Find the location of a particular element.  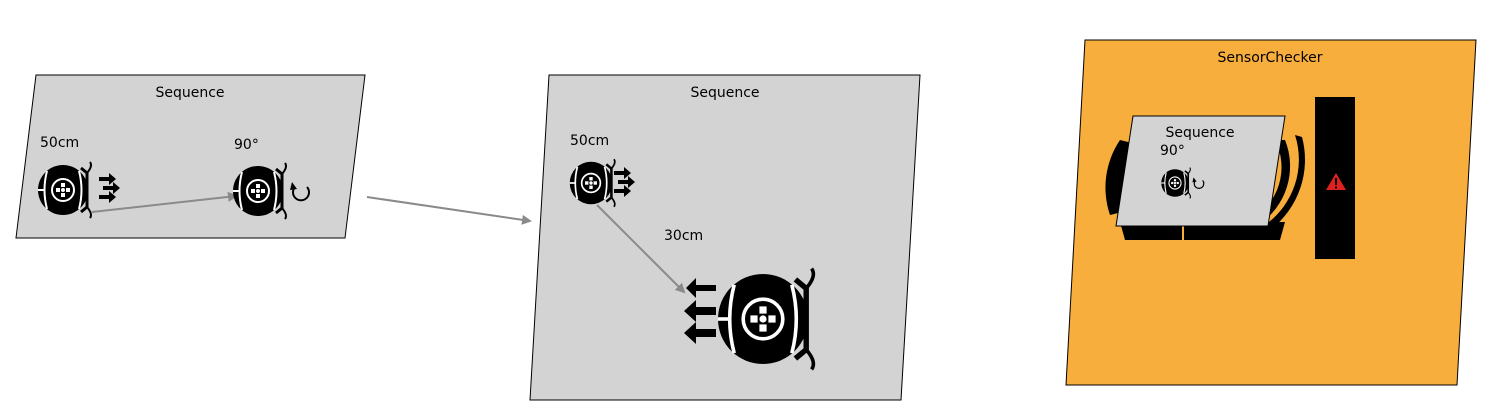

sequence-connector is located at coordinates (449, 210).